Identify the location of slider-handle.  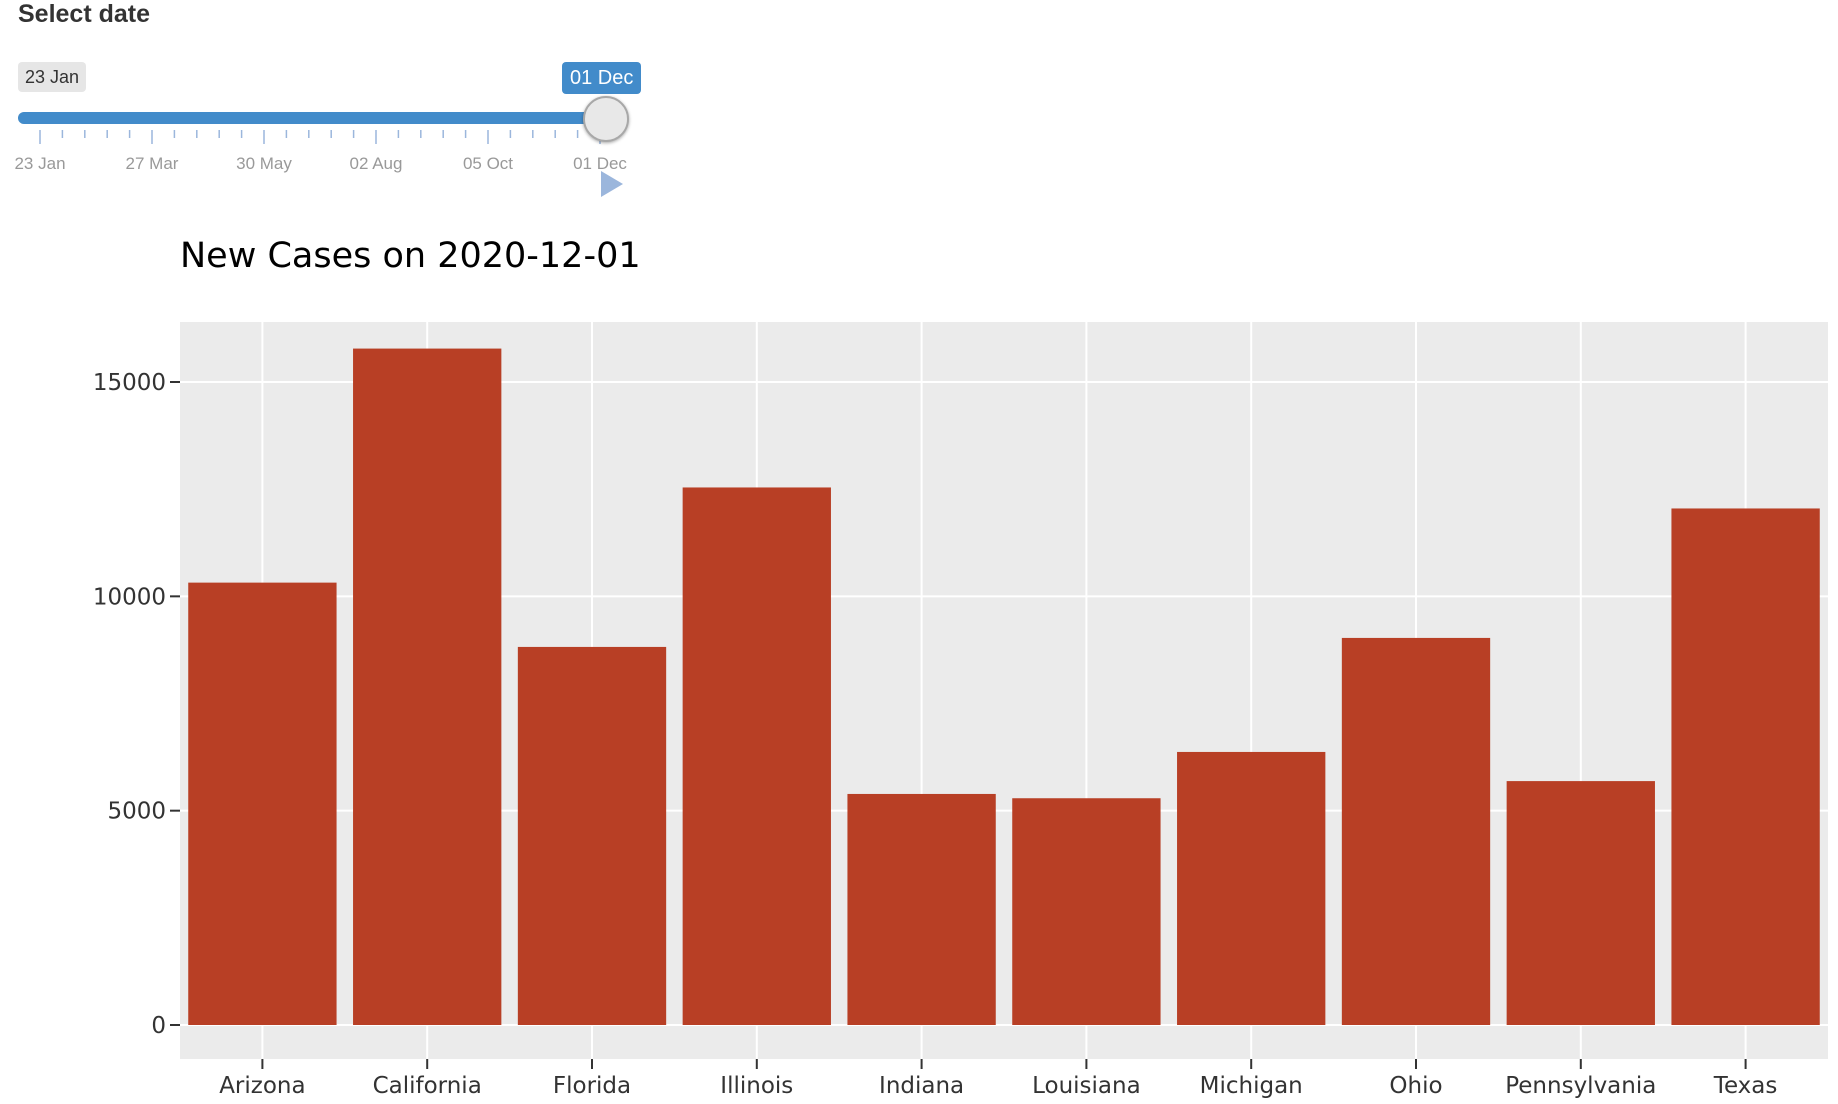
(606, 119).